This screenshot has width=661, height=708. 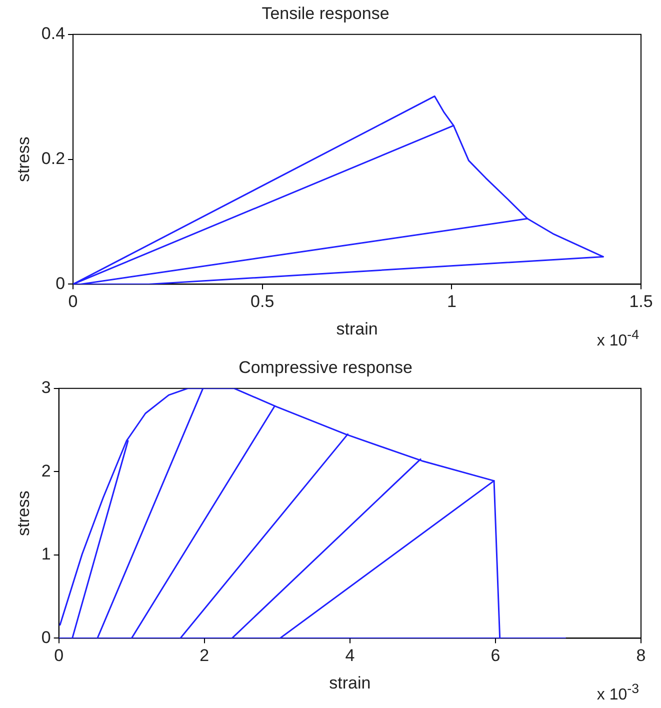 What do you see at coordinates (205, 656) in the screenshot?
I see `x-tick-label: 2` at bounding box center [205, 656].